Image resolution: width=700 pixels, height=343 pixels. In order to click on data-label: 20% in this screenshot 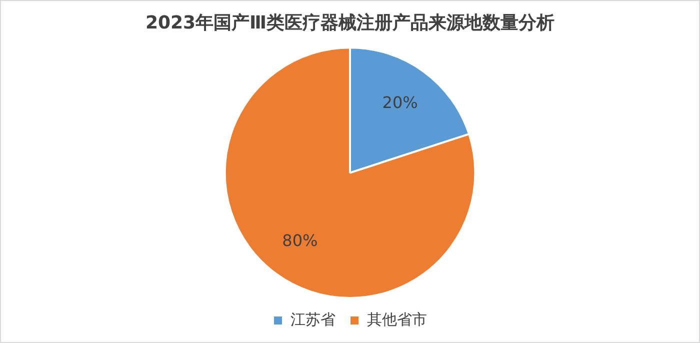, I will do `click(400, 102)`.